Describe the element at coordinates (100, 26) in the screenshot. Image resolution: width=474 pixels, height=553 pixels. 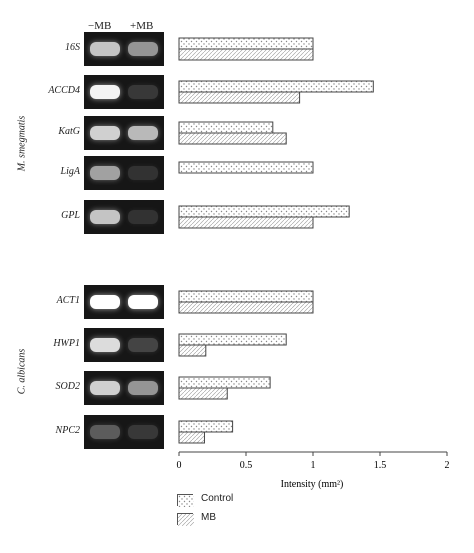
I see `lane-label-minus-mb: −MB` at that location.